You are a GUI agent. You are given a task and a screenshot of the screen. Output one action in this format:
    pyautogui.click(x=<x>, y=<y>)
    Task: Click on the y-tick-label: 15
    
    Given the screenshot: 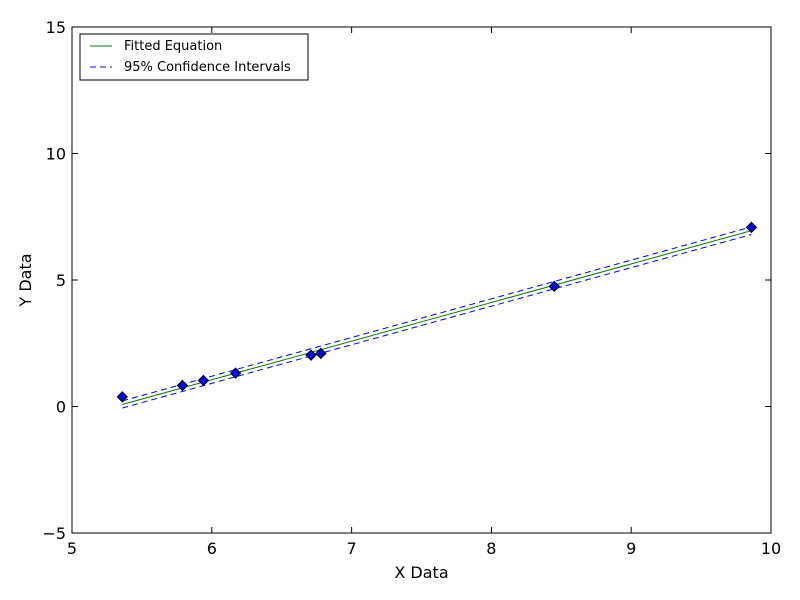 What is the action you would take?
    pyautogui.click(x=56, y=27)
    